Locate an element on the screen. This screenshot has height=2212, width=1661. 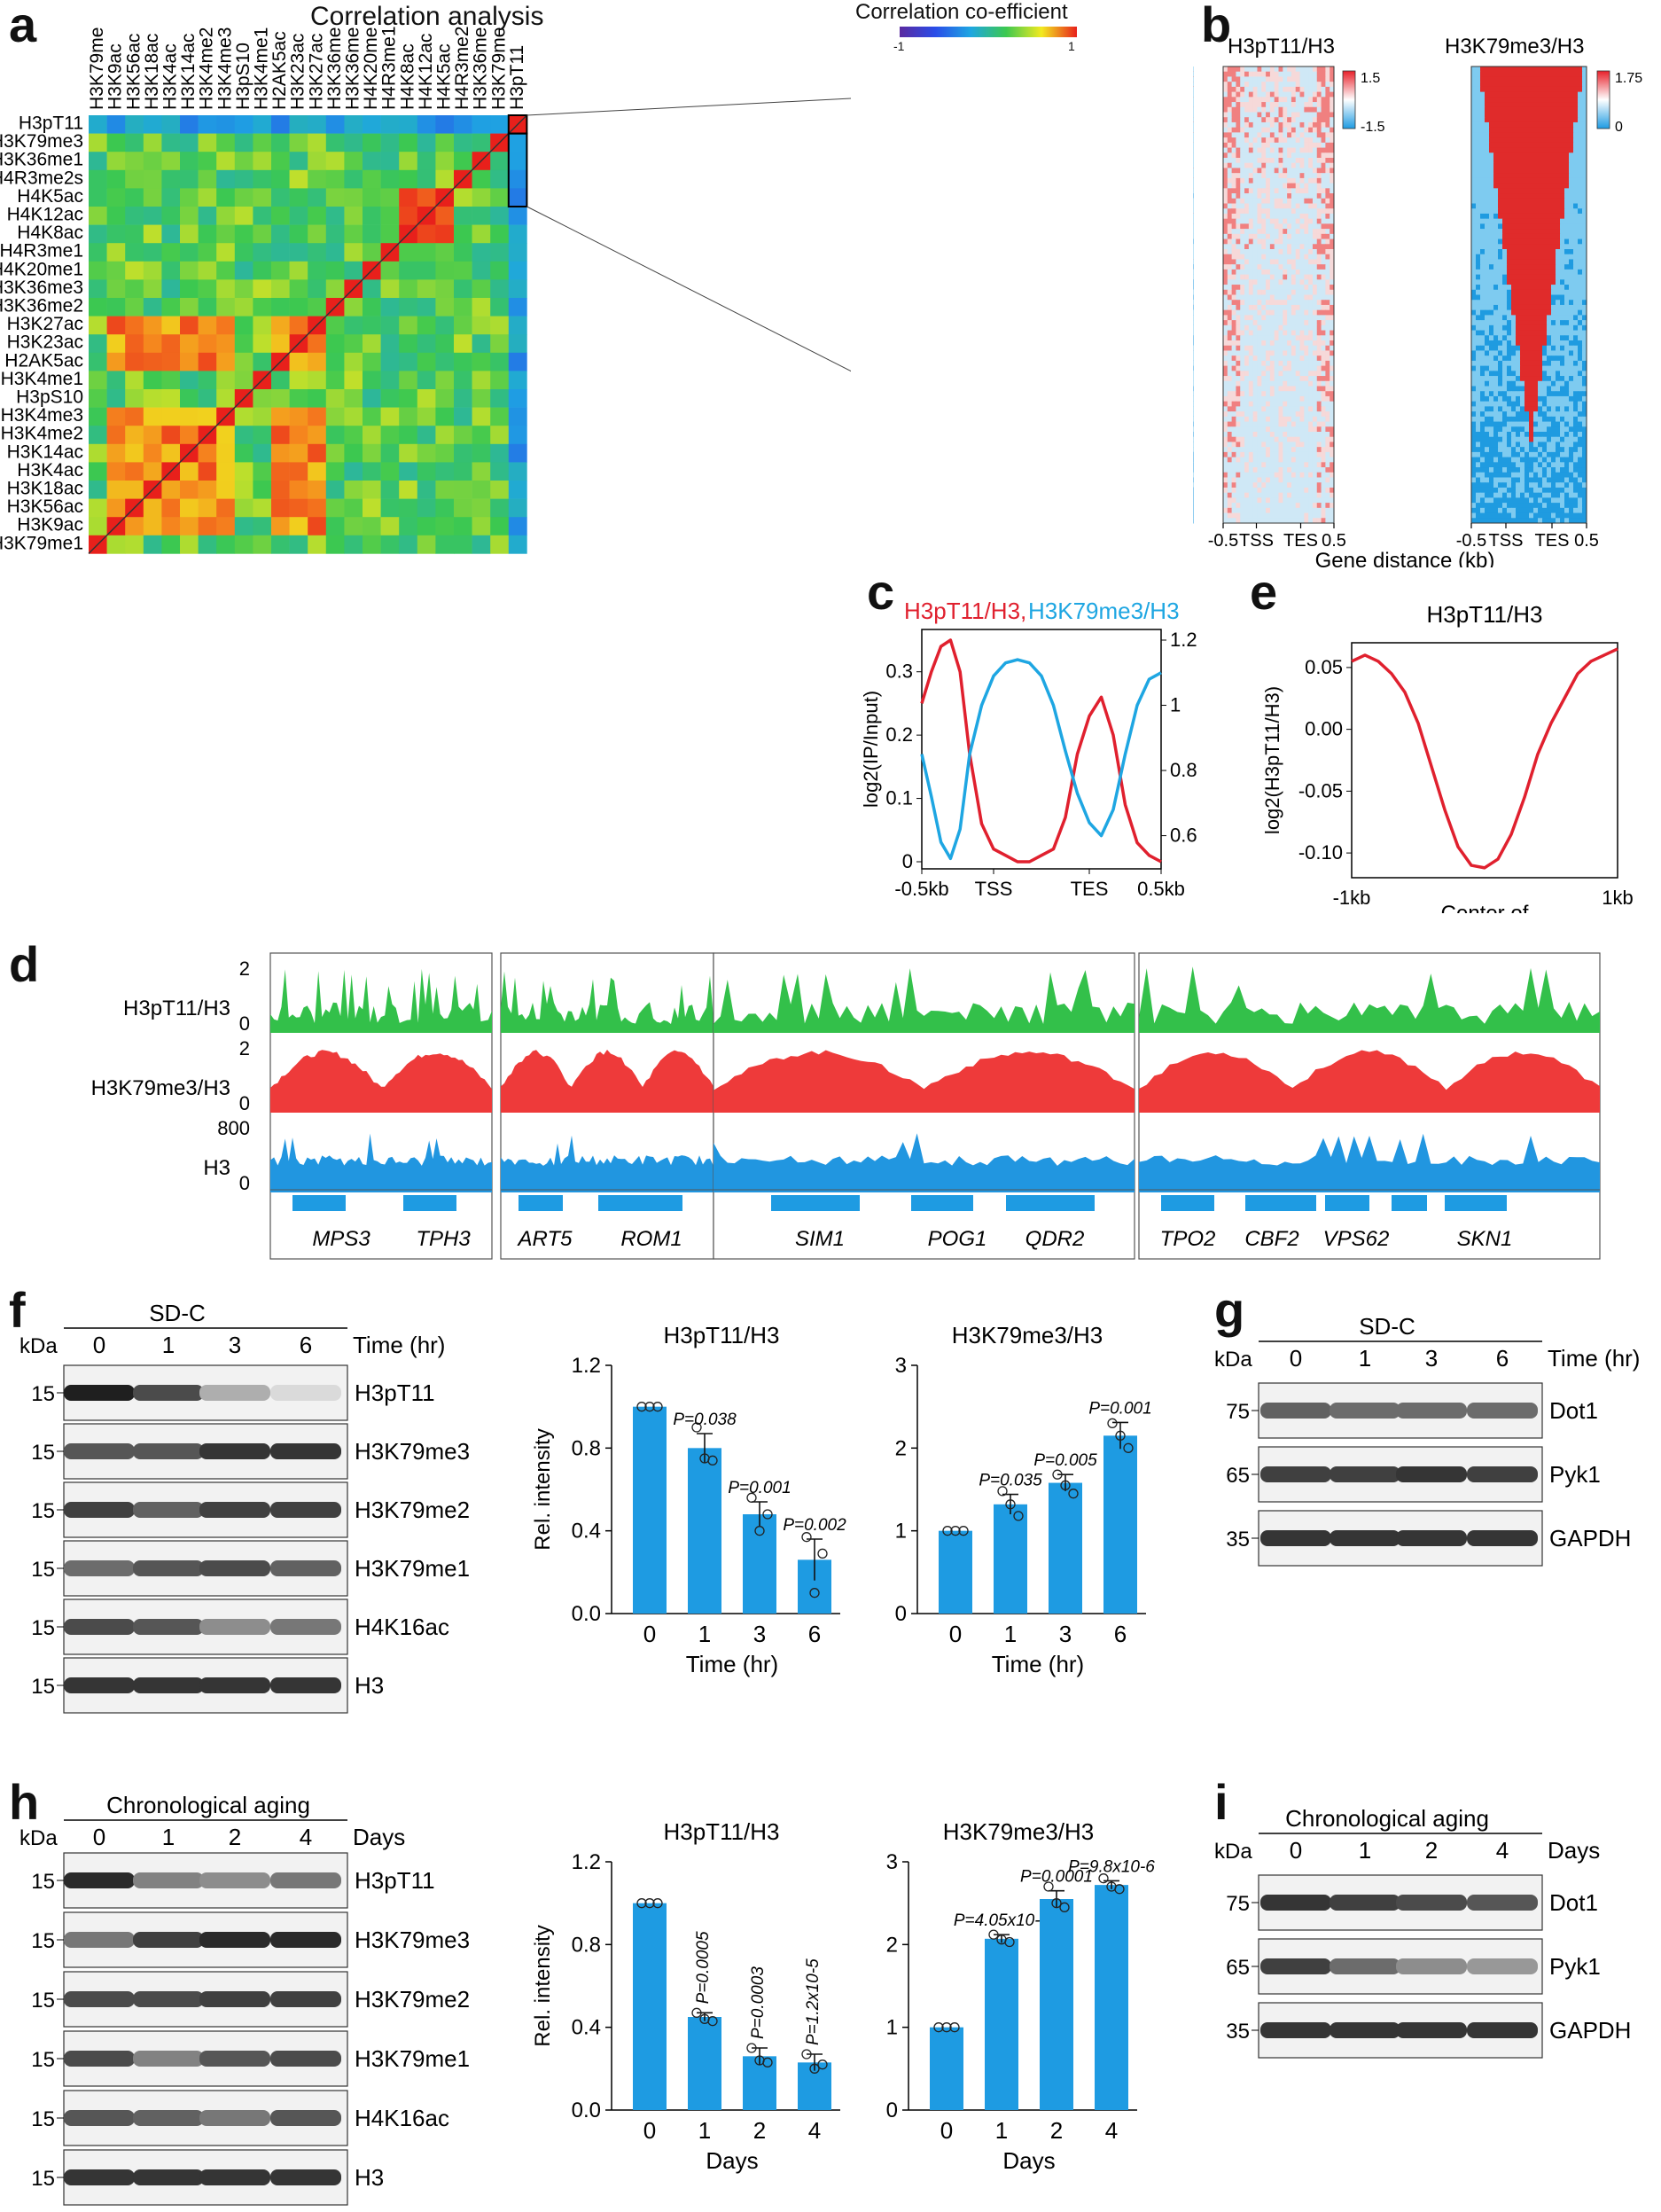
callout-line is located at coordinates (689, 289).